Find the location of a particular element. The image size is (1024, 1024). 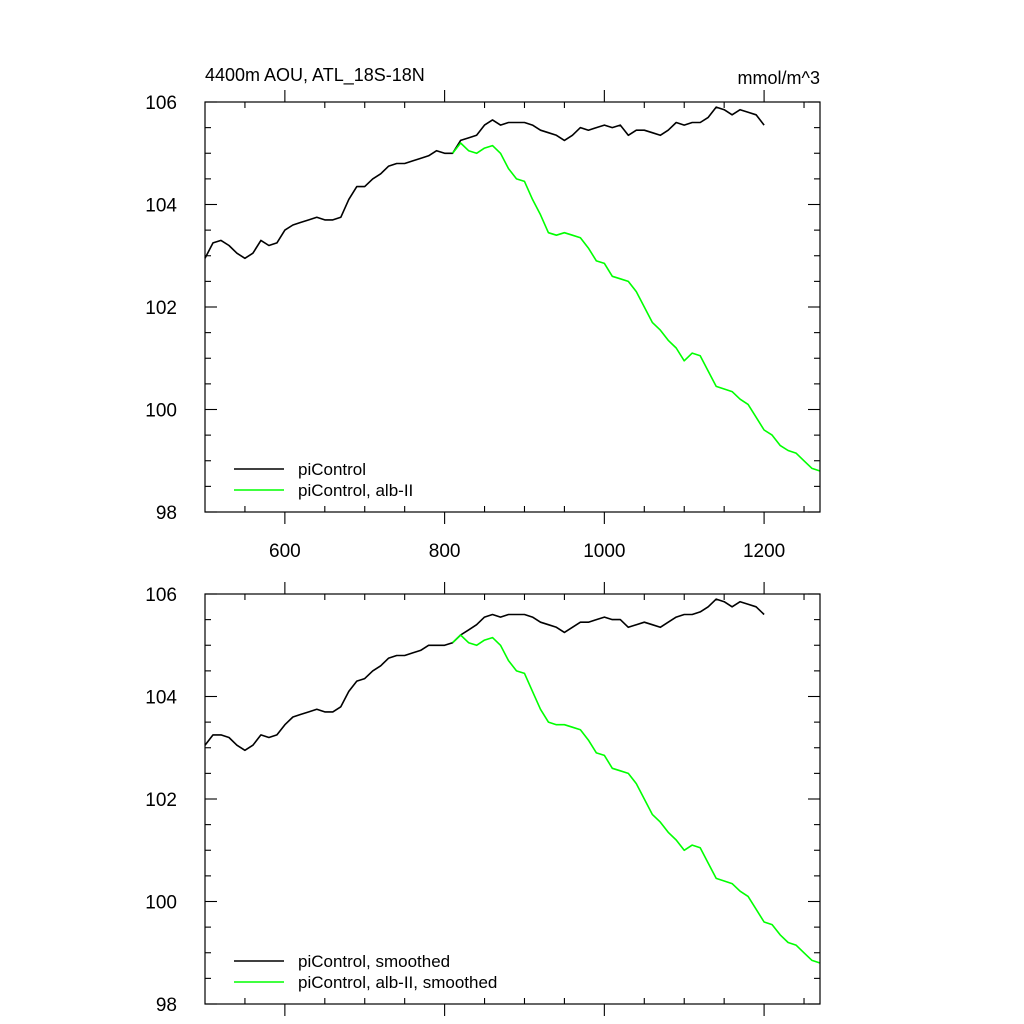

bottom-axis-tick-labels: 98 100 102 104 106 is located at coordinates (161, 800).